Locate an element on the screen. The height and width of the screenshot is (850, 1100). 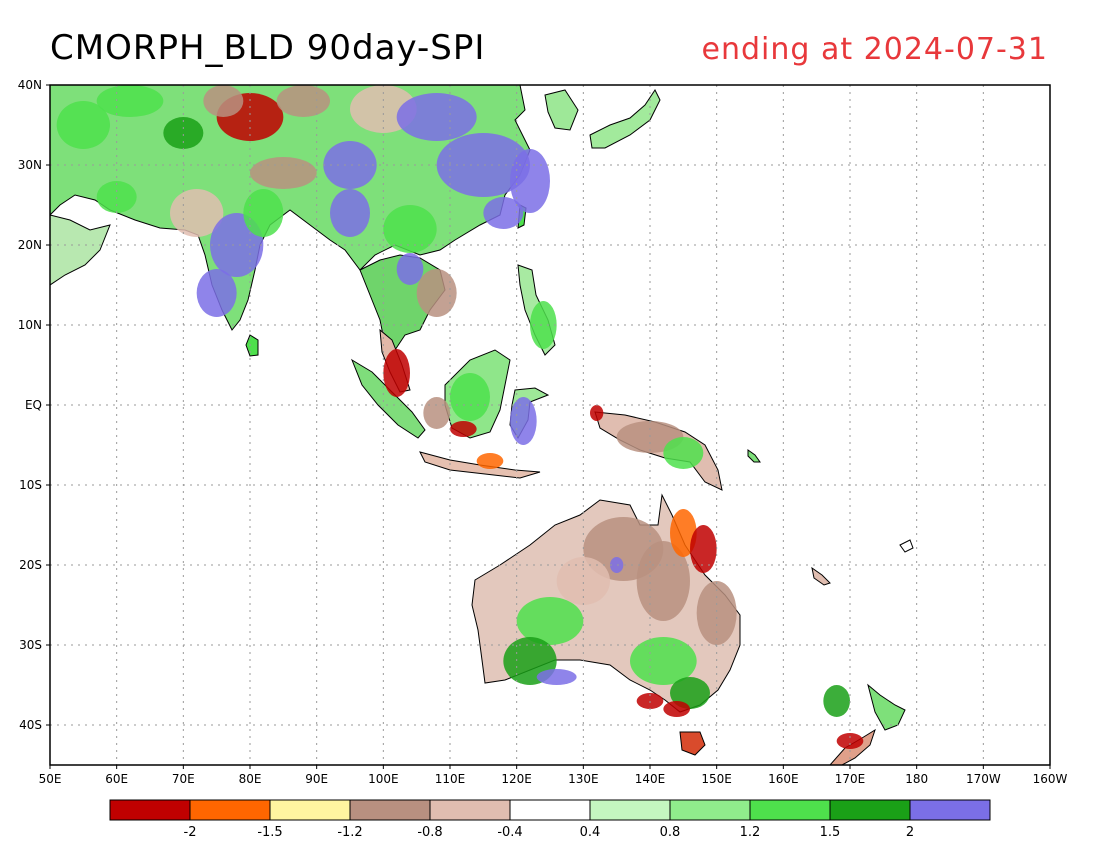
lon-tick-label: 120E is located at coordinates (516, 779).